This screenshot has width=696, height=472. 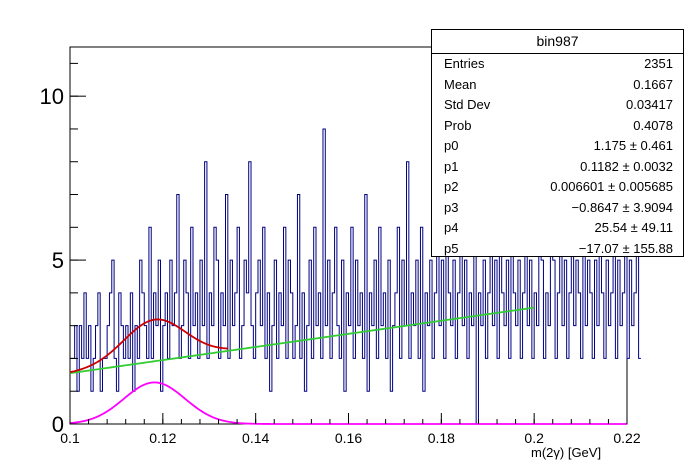 What do you see at coordinates (451, 145) in the screenshot?
I see `stats-key: p0` at bounding box center [451, 145].